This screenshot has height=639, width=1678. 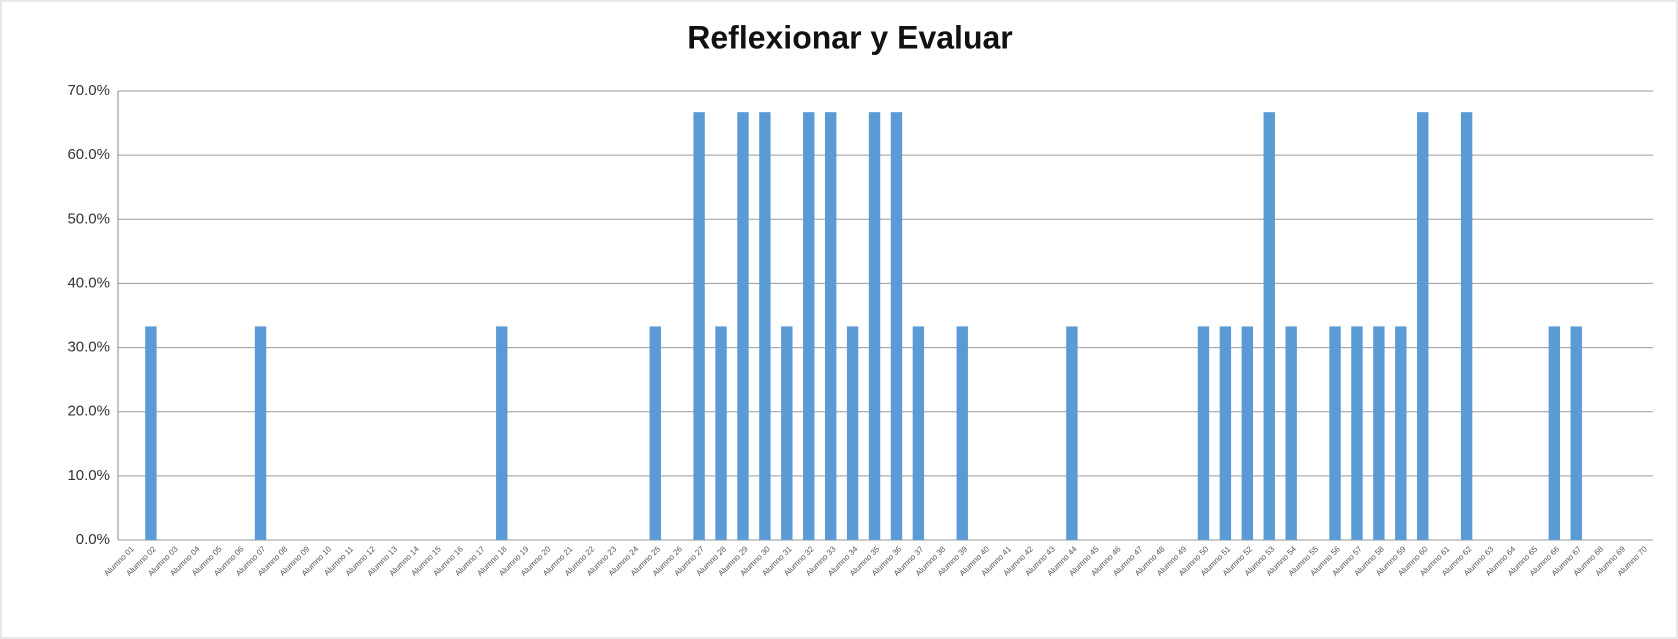 I want to click on y-tick-label: 0.0%, so click(x=93, y=539).